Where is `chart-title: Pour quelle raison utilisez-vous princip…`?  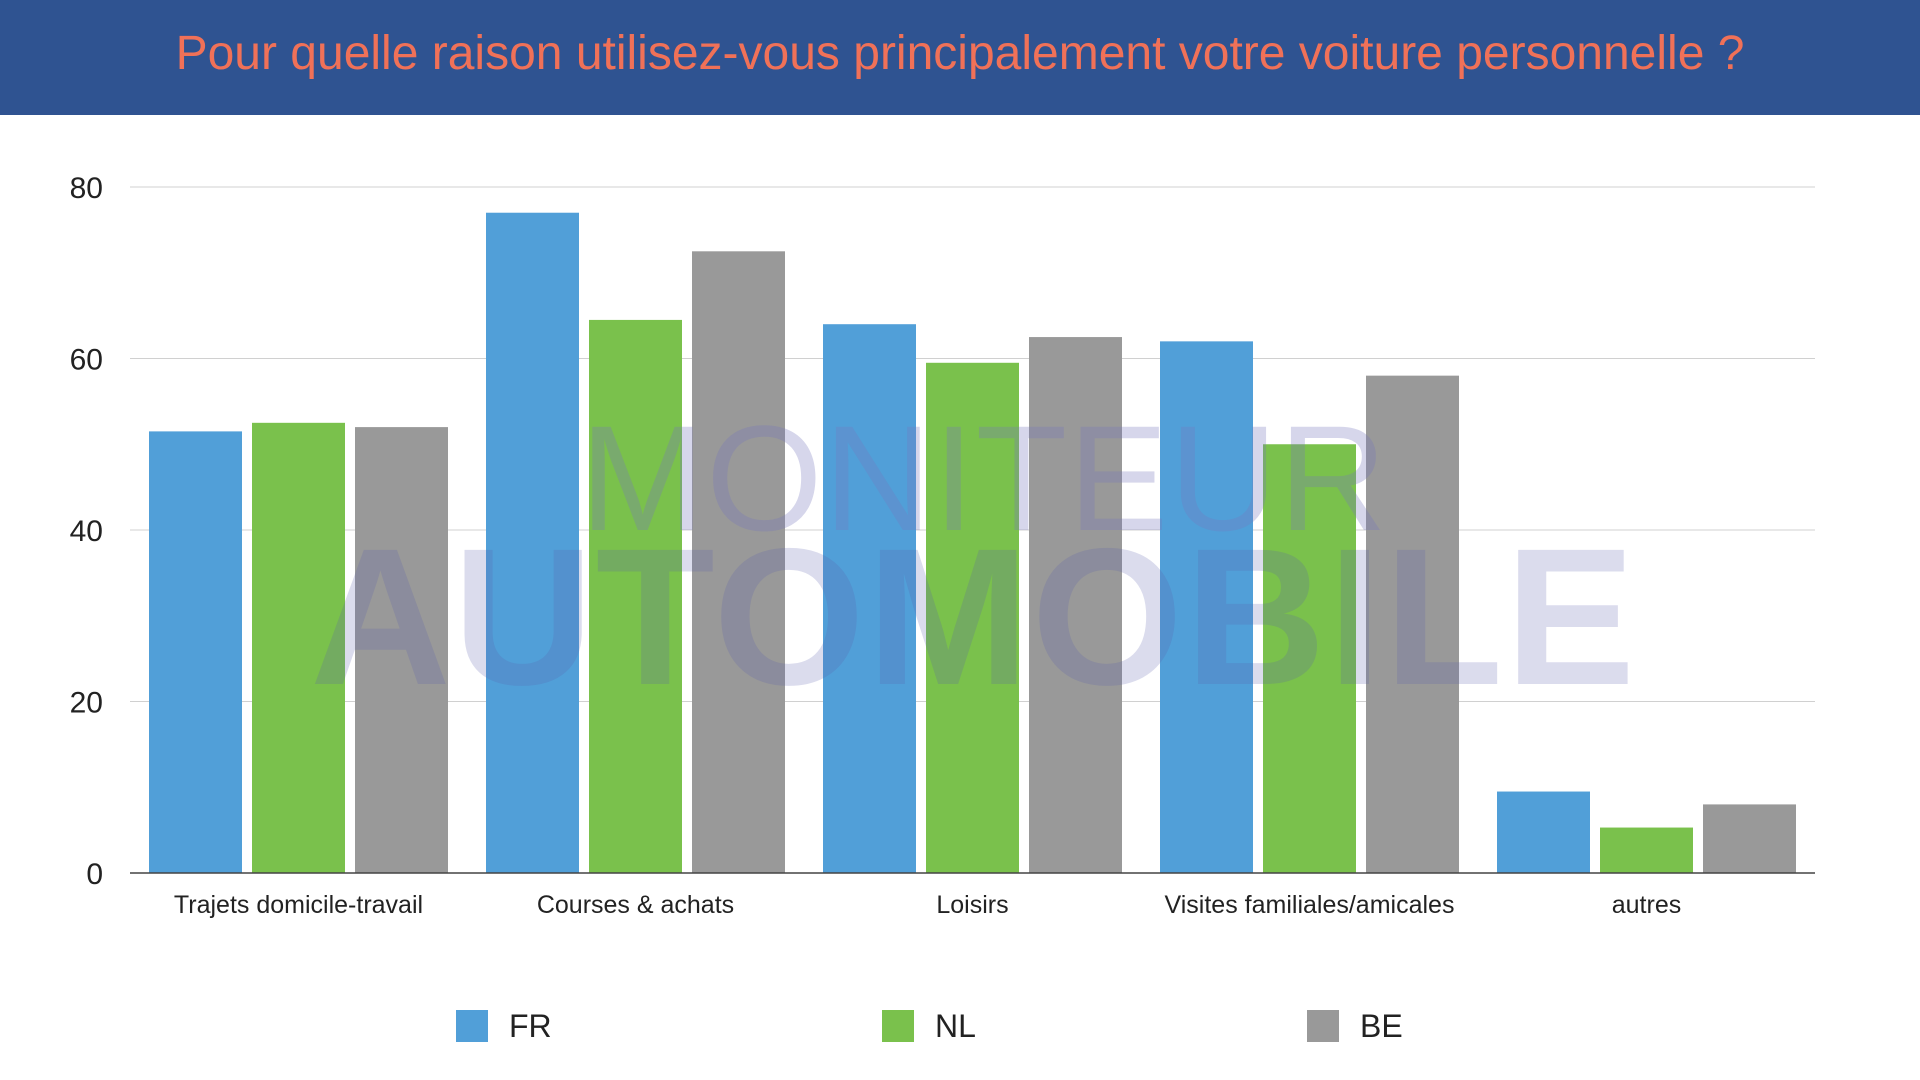
chart-title: Pour quelle raison utilisez-vous princip… is located at coordinates (960, 53).